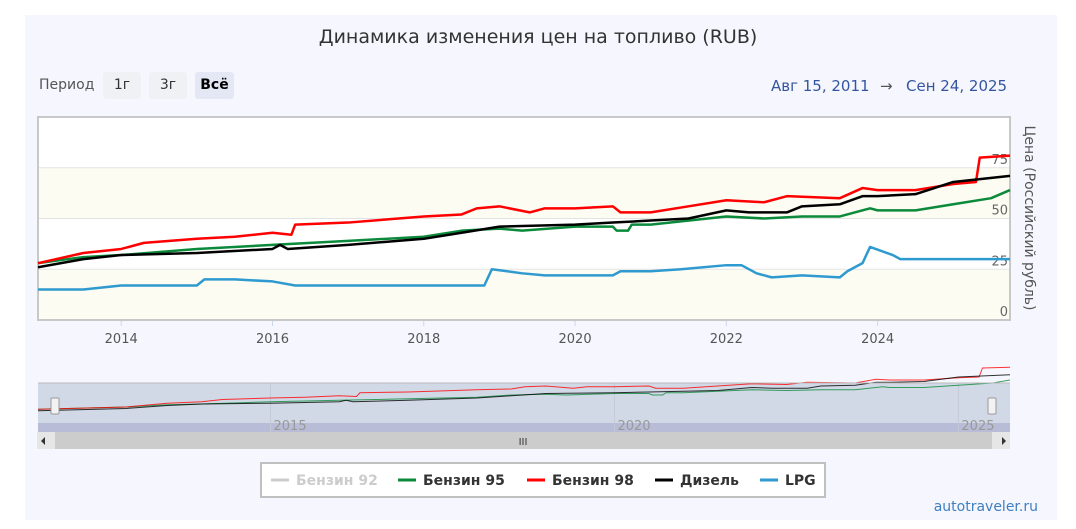 This screenshot has width=1076, height=529. Describe the element at coordinates (957, 86) in the screenshot. I see `date-to-input: Сен 24, 2025` at that location.